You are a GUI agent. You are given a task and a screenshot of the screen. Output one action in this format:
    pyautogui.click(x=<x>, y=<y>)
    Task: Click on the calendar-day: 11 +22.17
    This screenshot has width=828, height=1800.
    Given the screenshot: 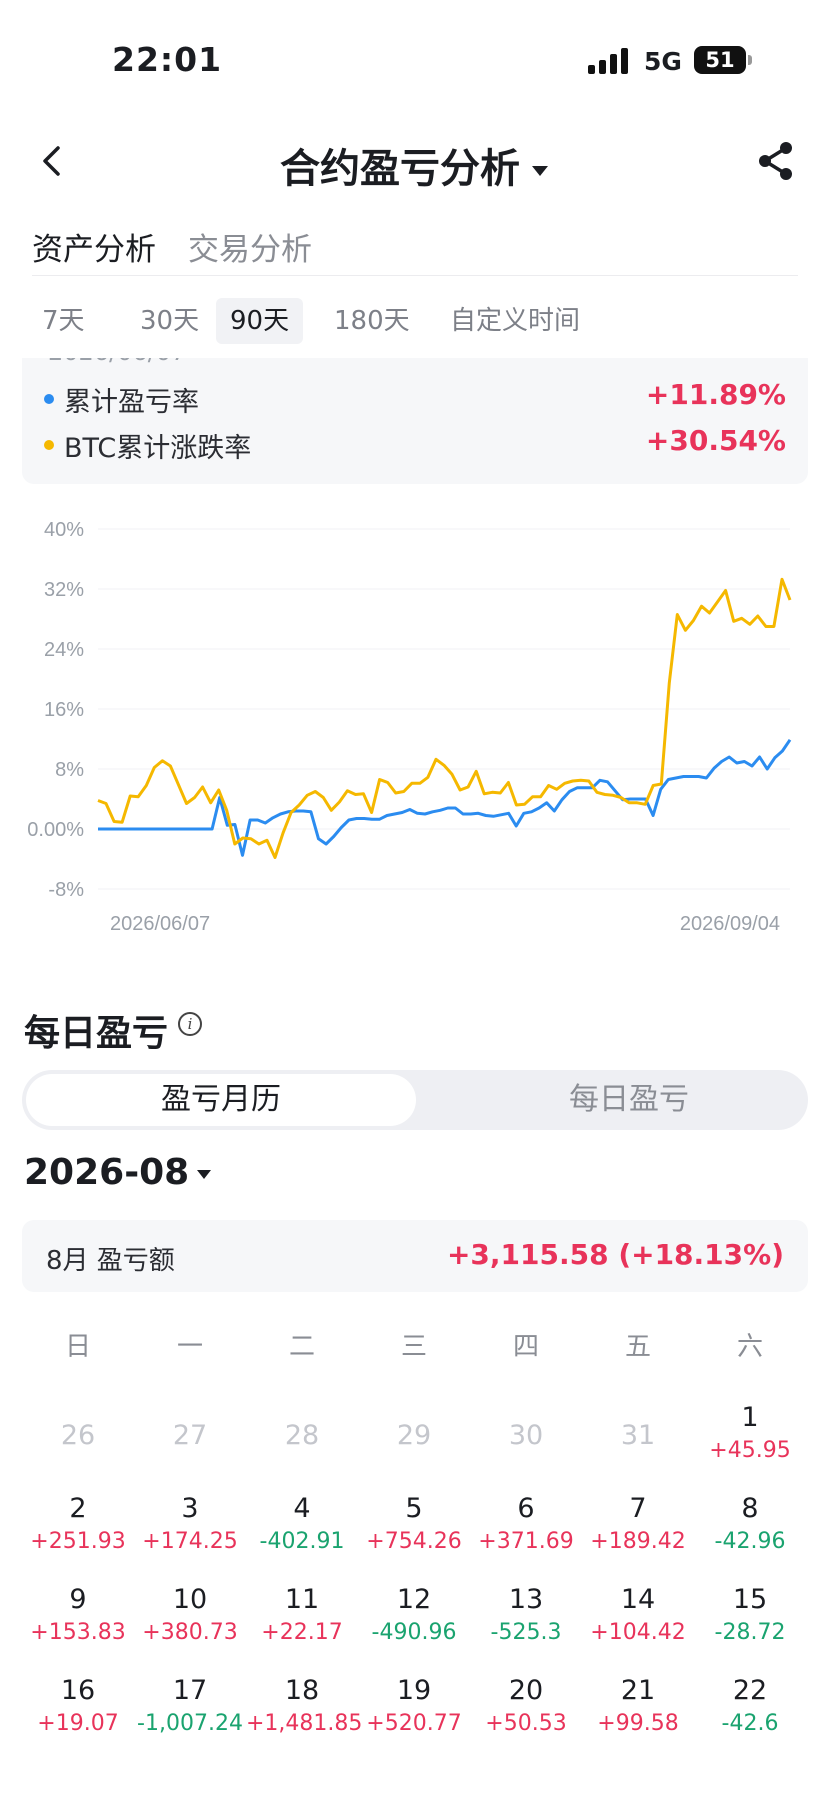 What is the action you would take?
    pyautogui.click(x=302, y=1622)
    